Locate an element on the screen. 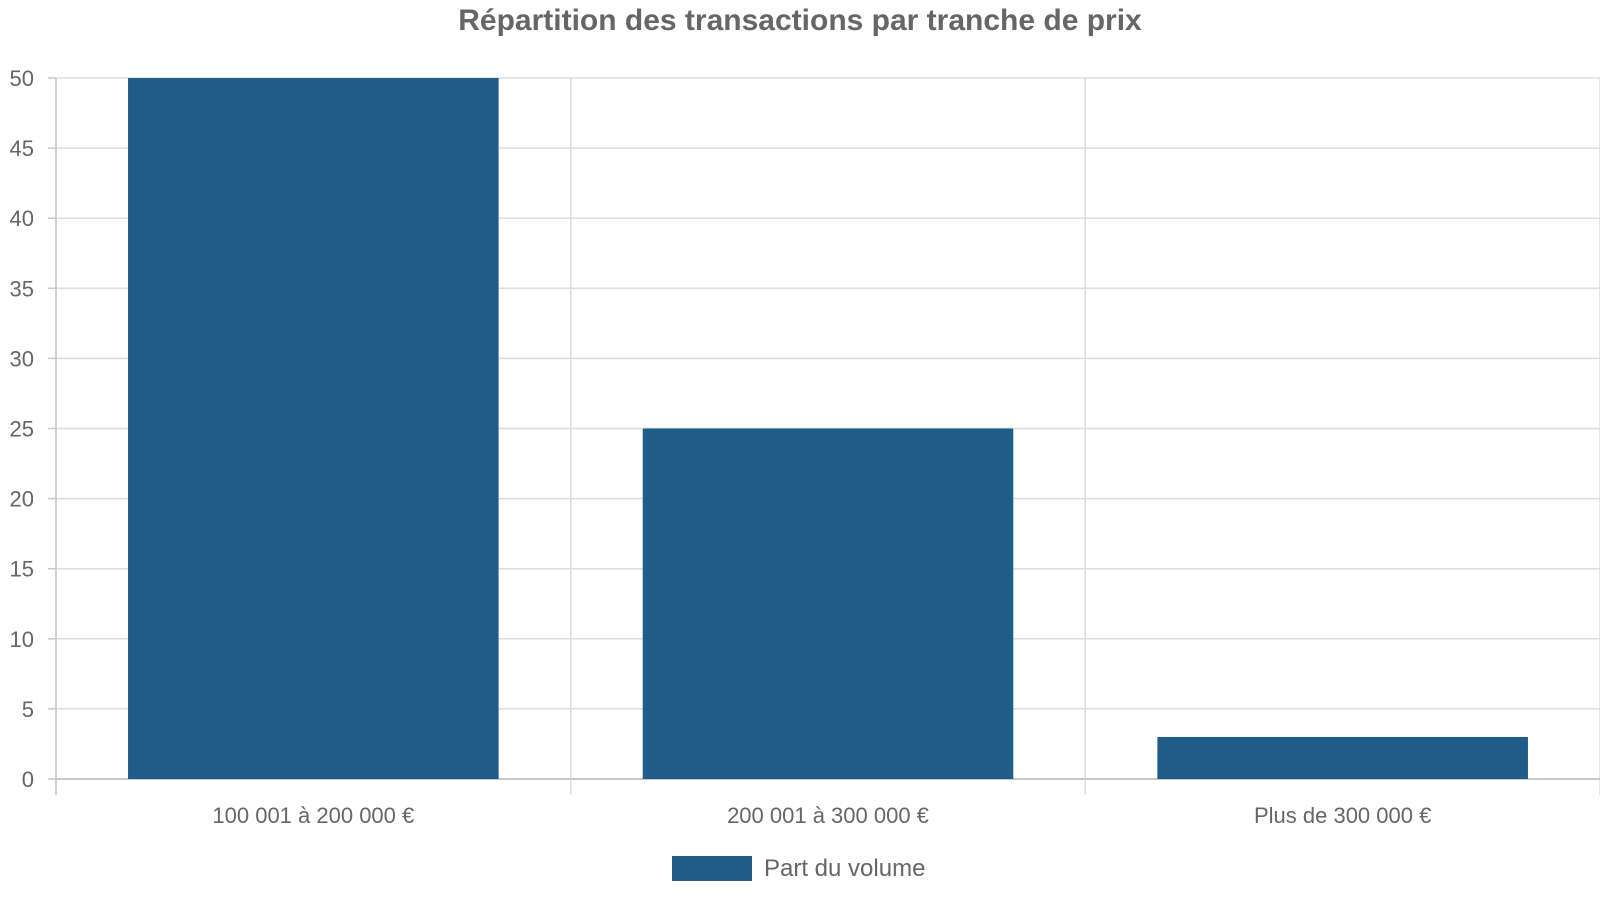  y-tick-label: 15 is located at coordinates (22, 569).